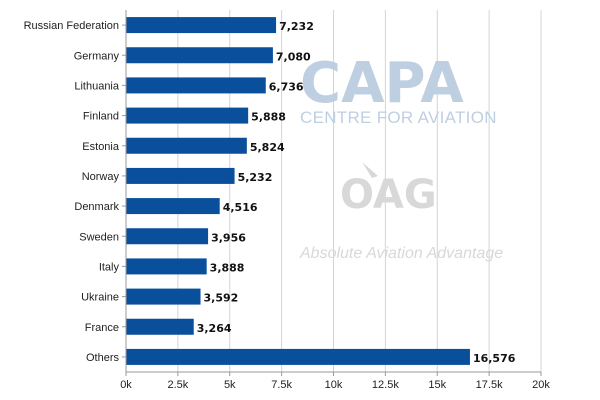 This screenshot has width=600, height=400. Describe the element at coordinates (267, 147) in the screenshot. I see `data-label: 5,824` at that location.